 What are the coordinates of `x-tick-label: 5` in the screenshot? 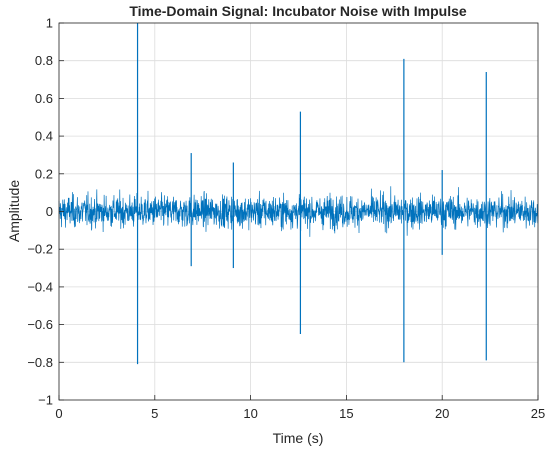 It's located at (154, 413).